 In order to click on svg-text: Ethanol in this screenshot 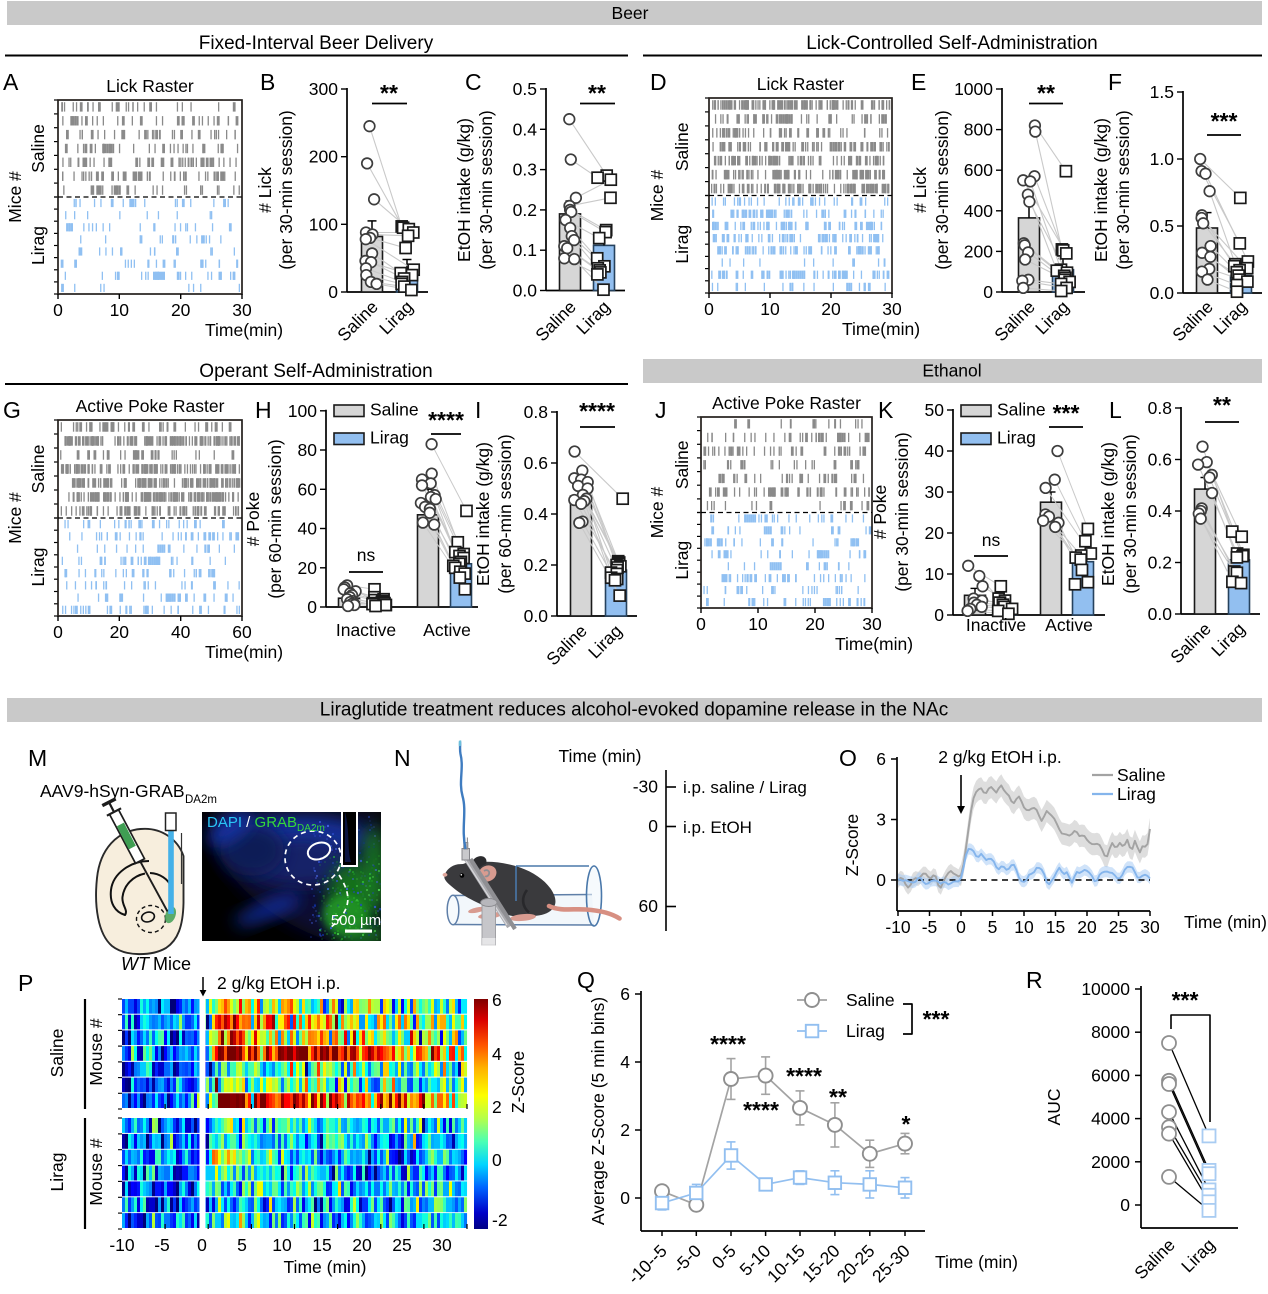, I will do `click(951, 371)`.